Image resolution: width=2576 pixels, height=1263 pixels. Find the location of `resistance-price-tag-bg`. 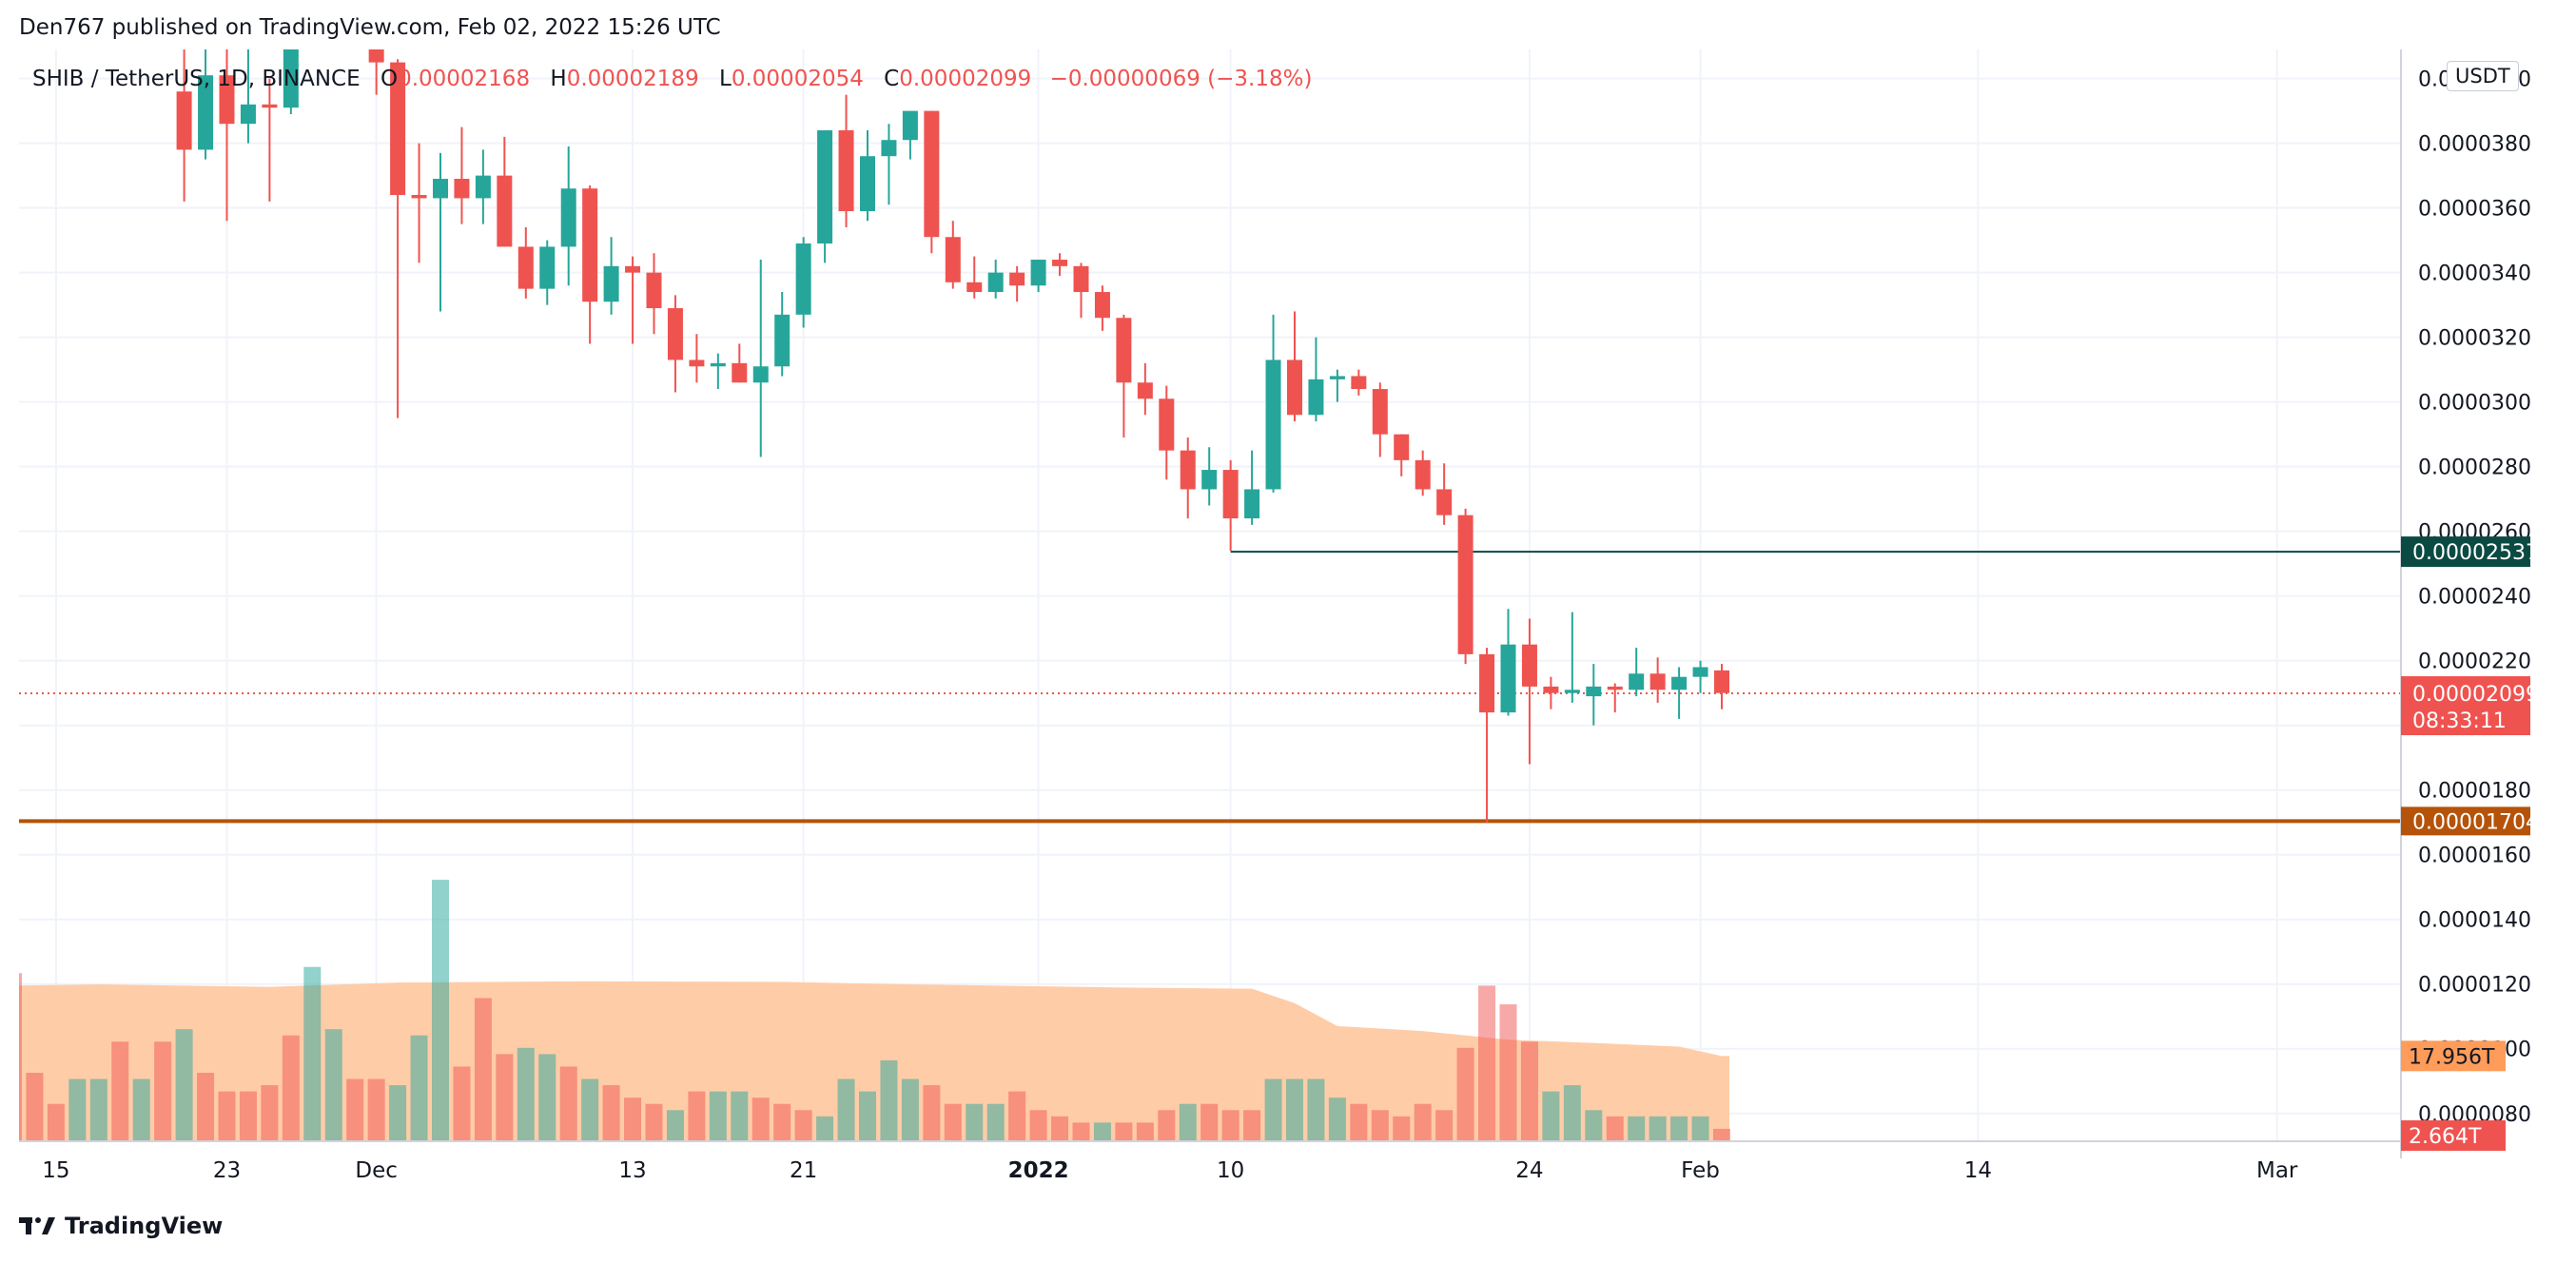

resistance-price-tag-bg is located at coordinates (2466, 552).